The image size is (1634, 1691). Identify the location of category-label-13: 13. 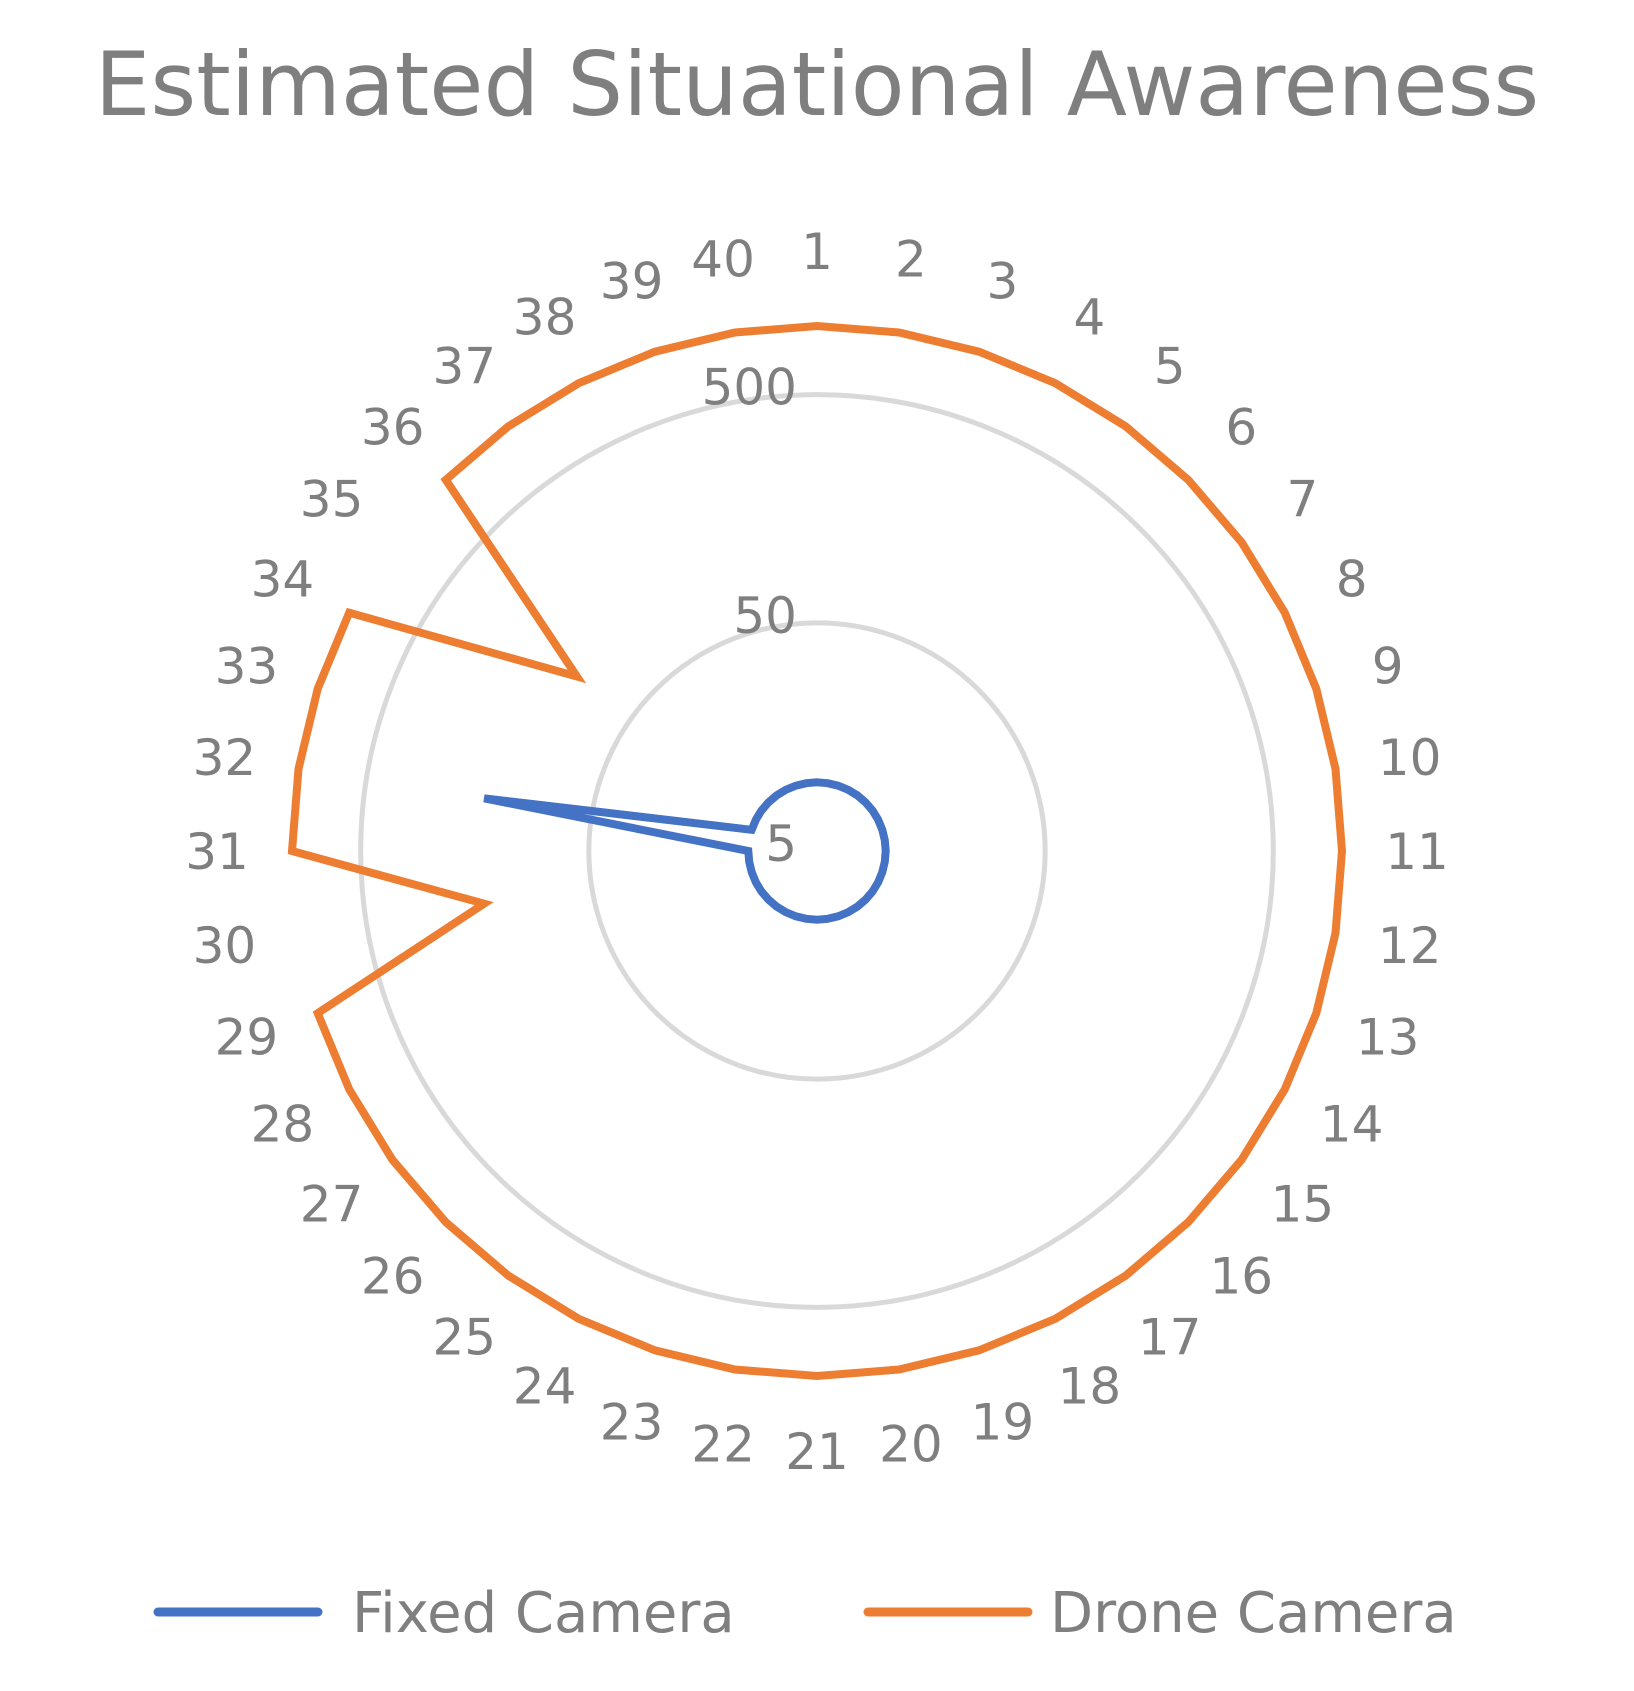
(1388, 1037).